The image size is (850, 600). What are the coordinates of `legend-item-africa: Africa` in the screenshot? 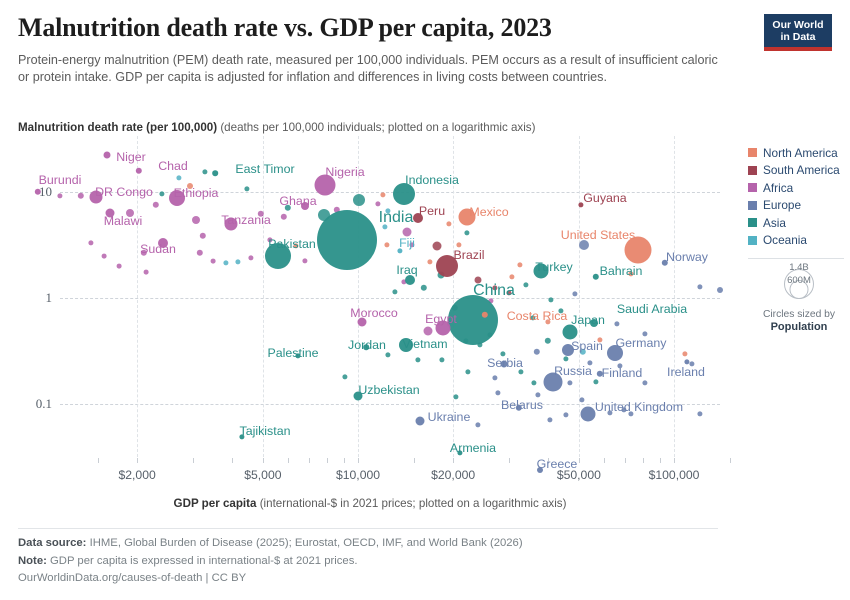 It's located at (799, 188).